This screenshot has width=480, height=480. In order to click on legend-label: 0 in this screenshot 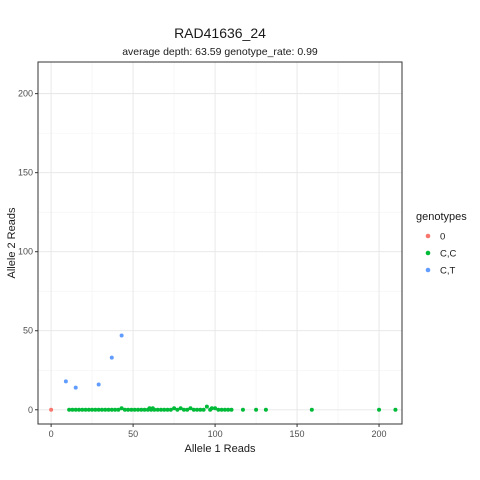, I will do `click(442, 237)`.